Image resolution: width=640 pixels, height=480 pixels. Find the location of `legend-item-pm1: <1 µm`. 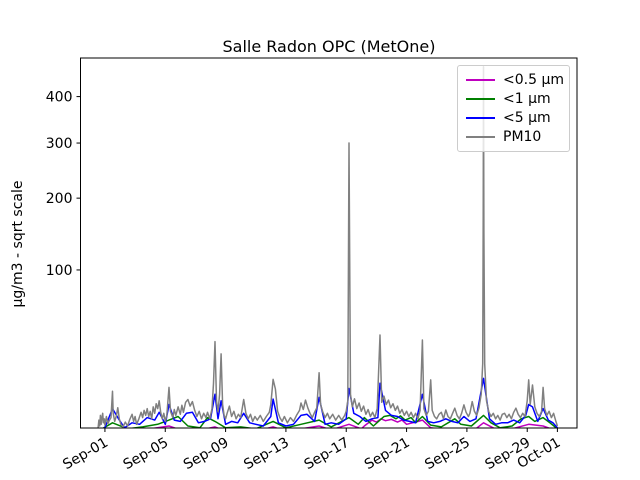

legend-item-pm1: <1 µm is located at coordinates (513, 99).